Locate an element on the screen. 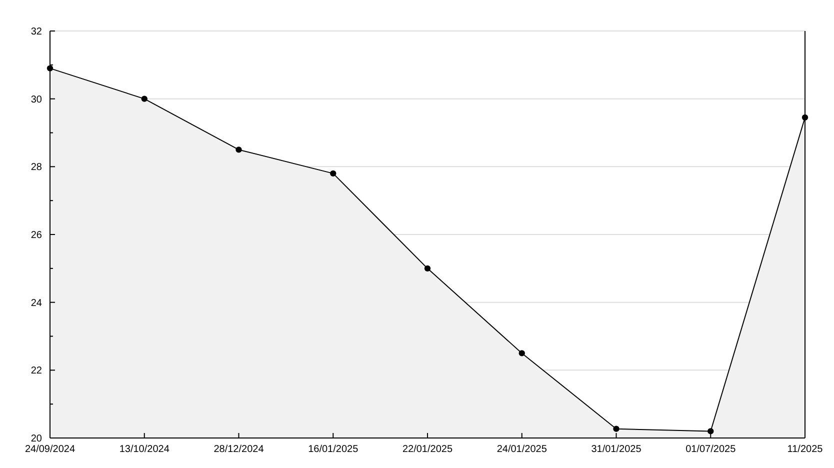 The image size is (834, 468). x-tick-label: 11/2025 is located at coordinates (805, 449).